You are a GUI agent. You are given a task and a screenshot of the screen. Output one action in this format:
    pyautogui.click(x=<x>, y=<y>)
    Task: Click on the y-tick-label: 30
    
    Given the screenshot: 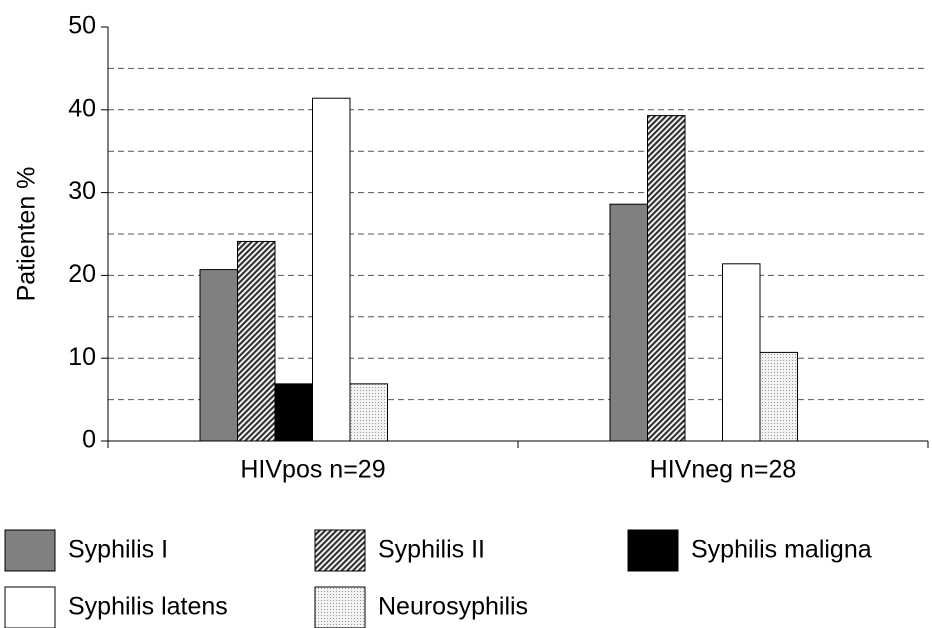 What is the action you would take?
    pyautogui.click(x=82, y=191)
    